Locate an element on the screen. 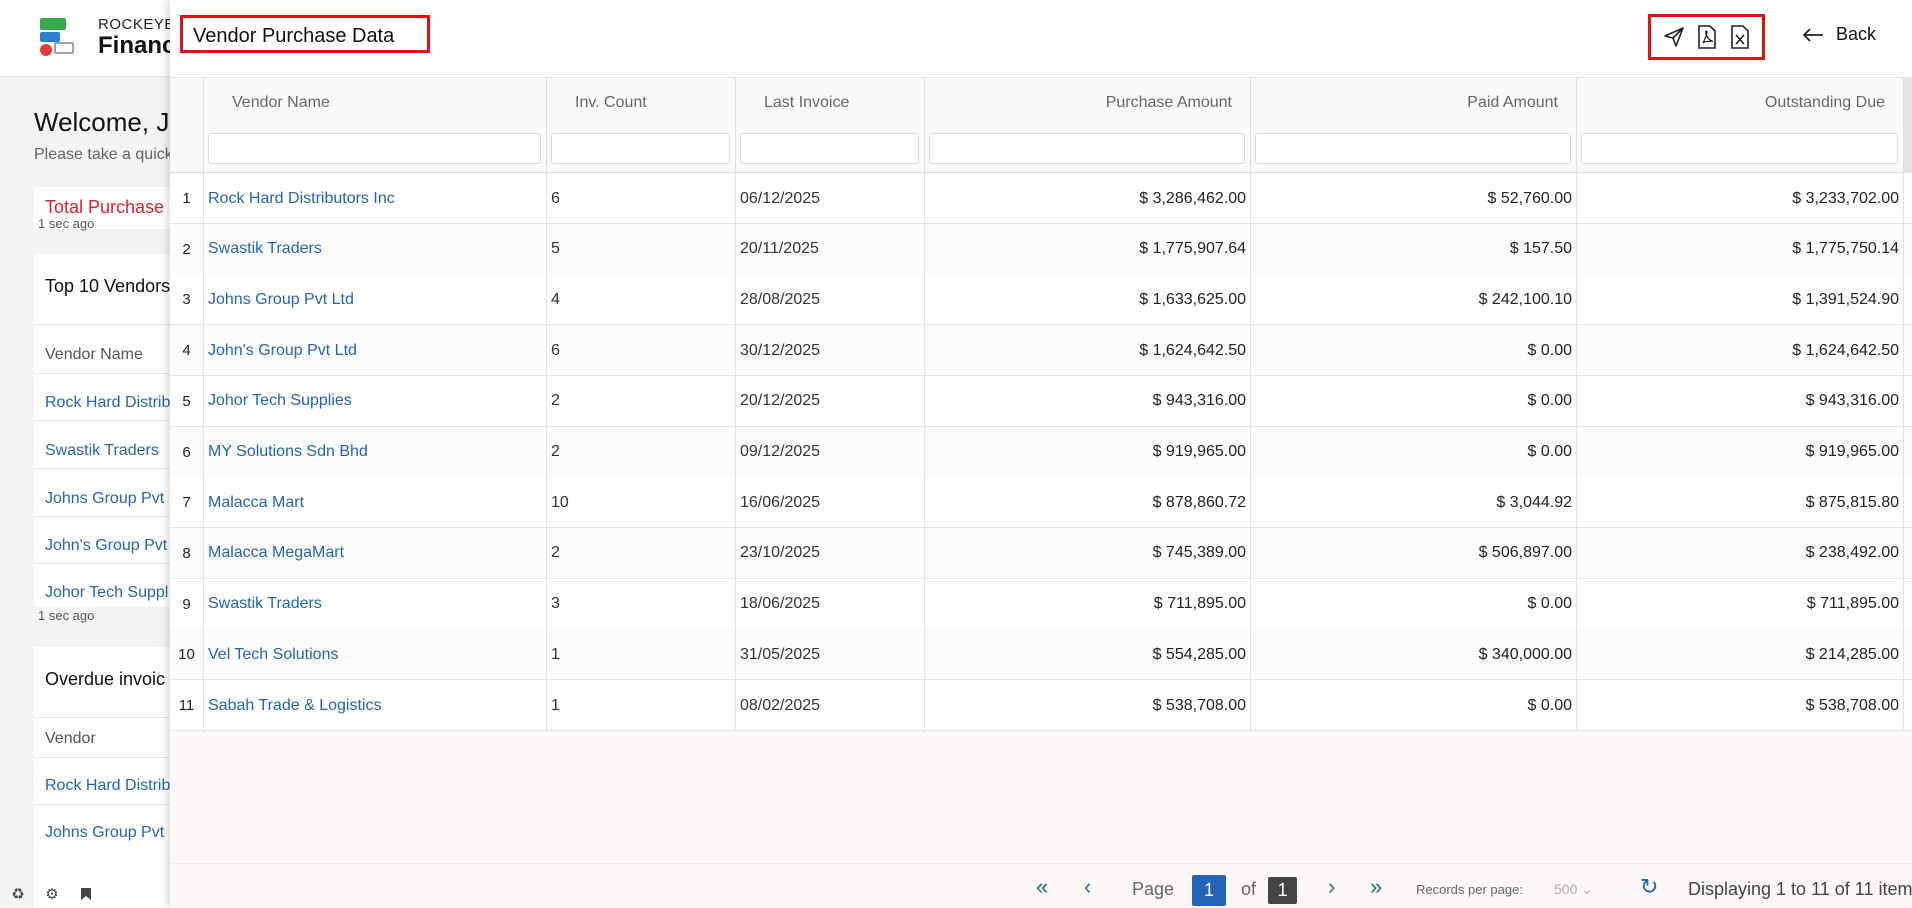  column-paid-amount: Paid Amount is located at coordinates (1414, 125).